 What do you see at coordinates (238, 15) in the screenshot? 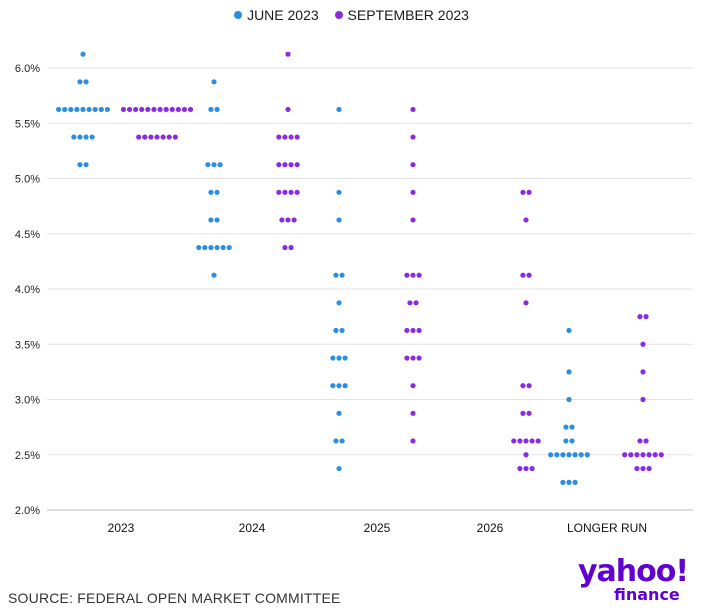
I see `legend-dot-june-icon` at bounding box center [238, 15].